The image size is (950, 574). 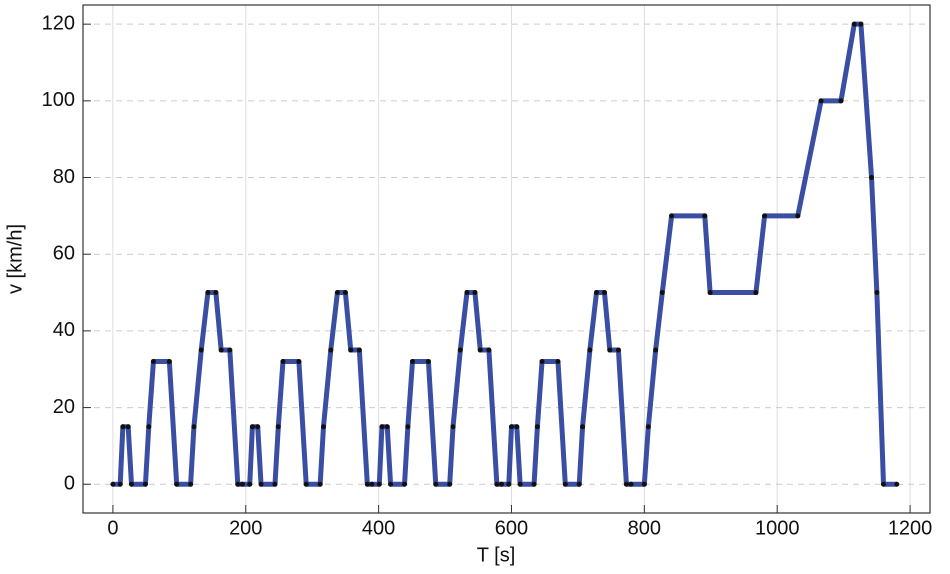 I want to click on x-tick-label: 400, so click(x=378, y=528).